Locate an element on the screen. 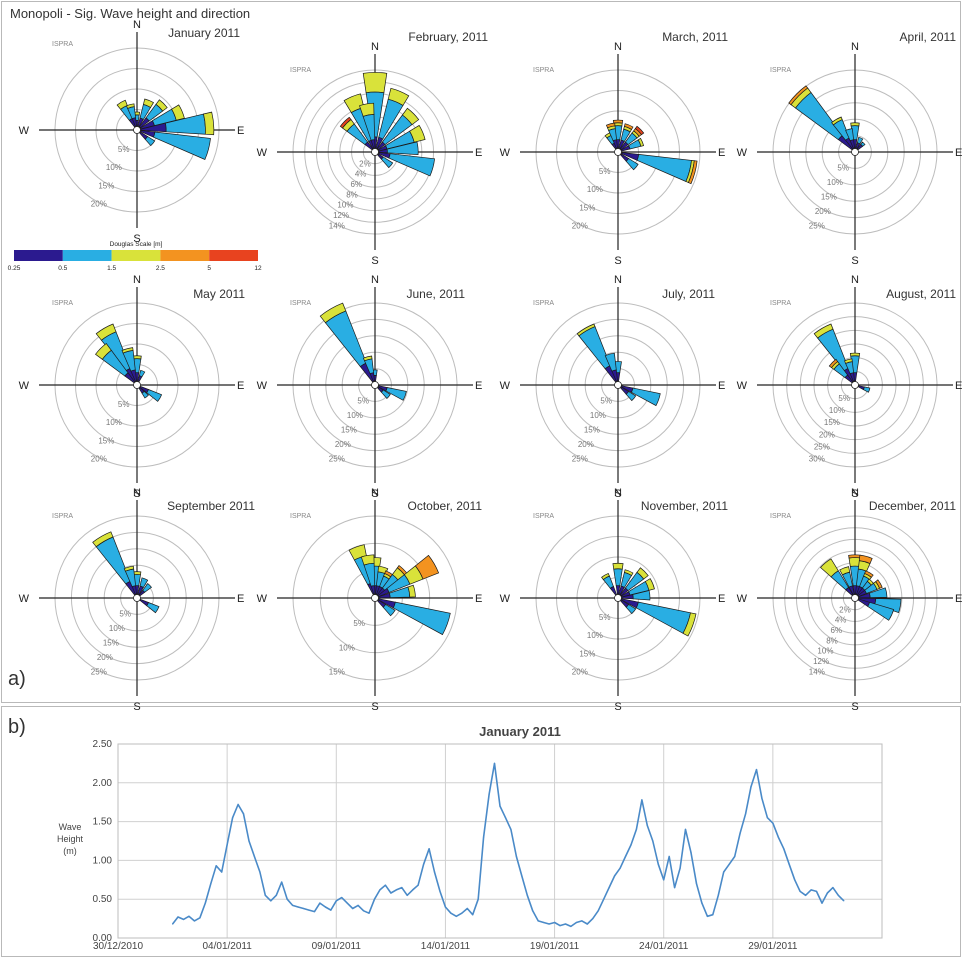 The image size is (962, 958). rose-title: March, 2011 is located at coordinates (695, 37).